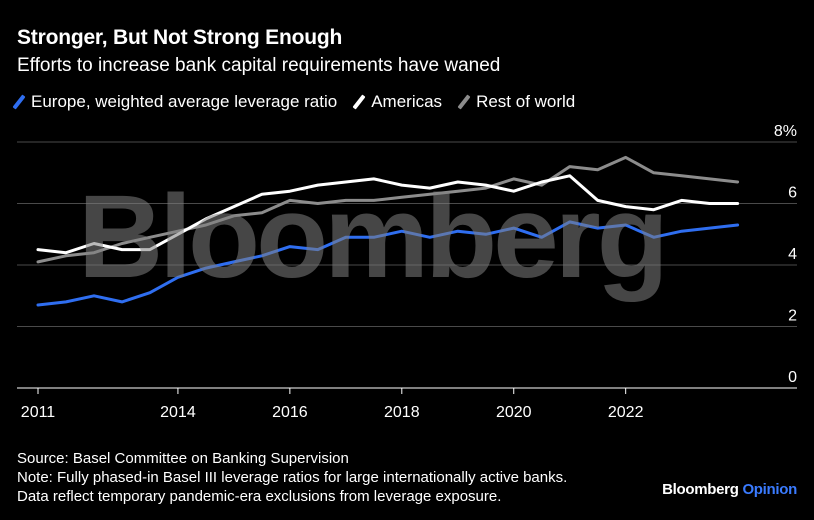 Image resolution: width=814 pixels, height=520 pixels. What do you see at coordinates (792, 377) in the screenshot?
I see `y-tick-label: 0` at bounding box center [792, 377].